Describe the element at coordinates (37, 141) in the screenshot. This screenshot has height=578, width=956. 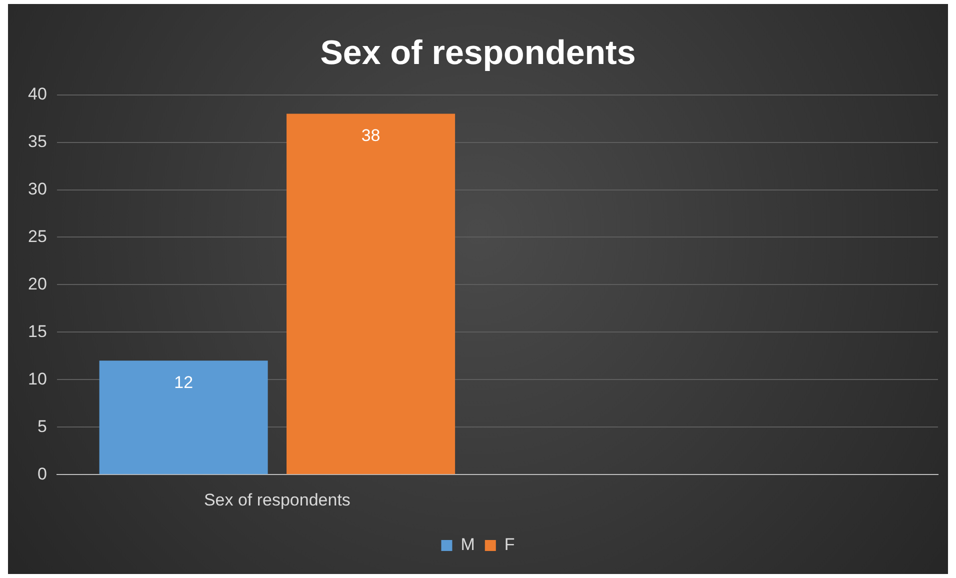
I see `y-tick-label: 35` at that location.